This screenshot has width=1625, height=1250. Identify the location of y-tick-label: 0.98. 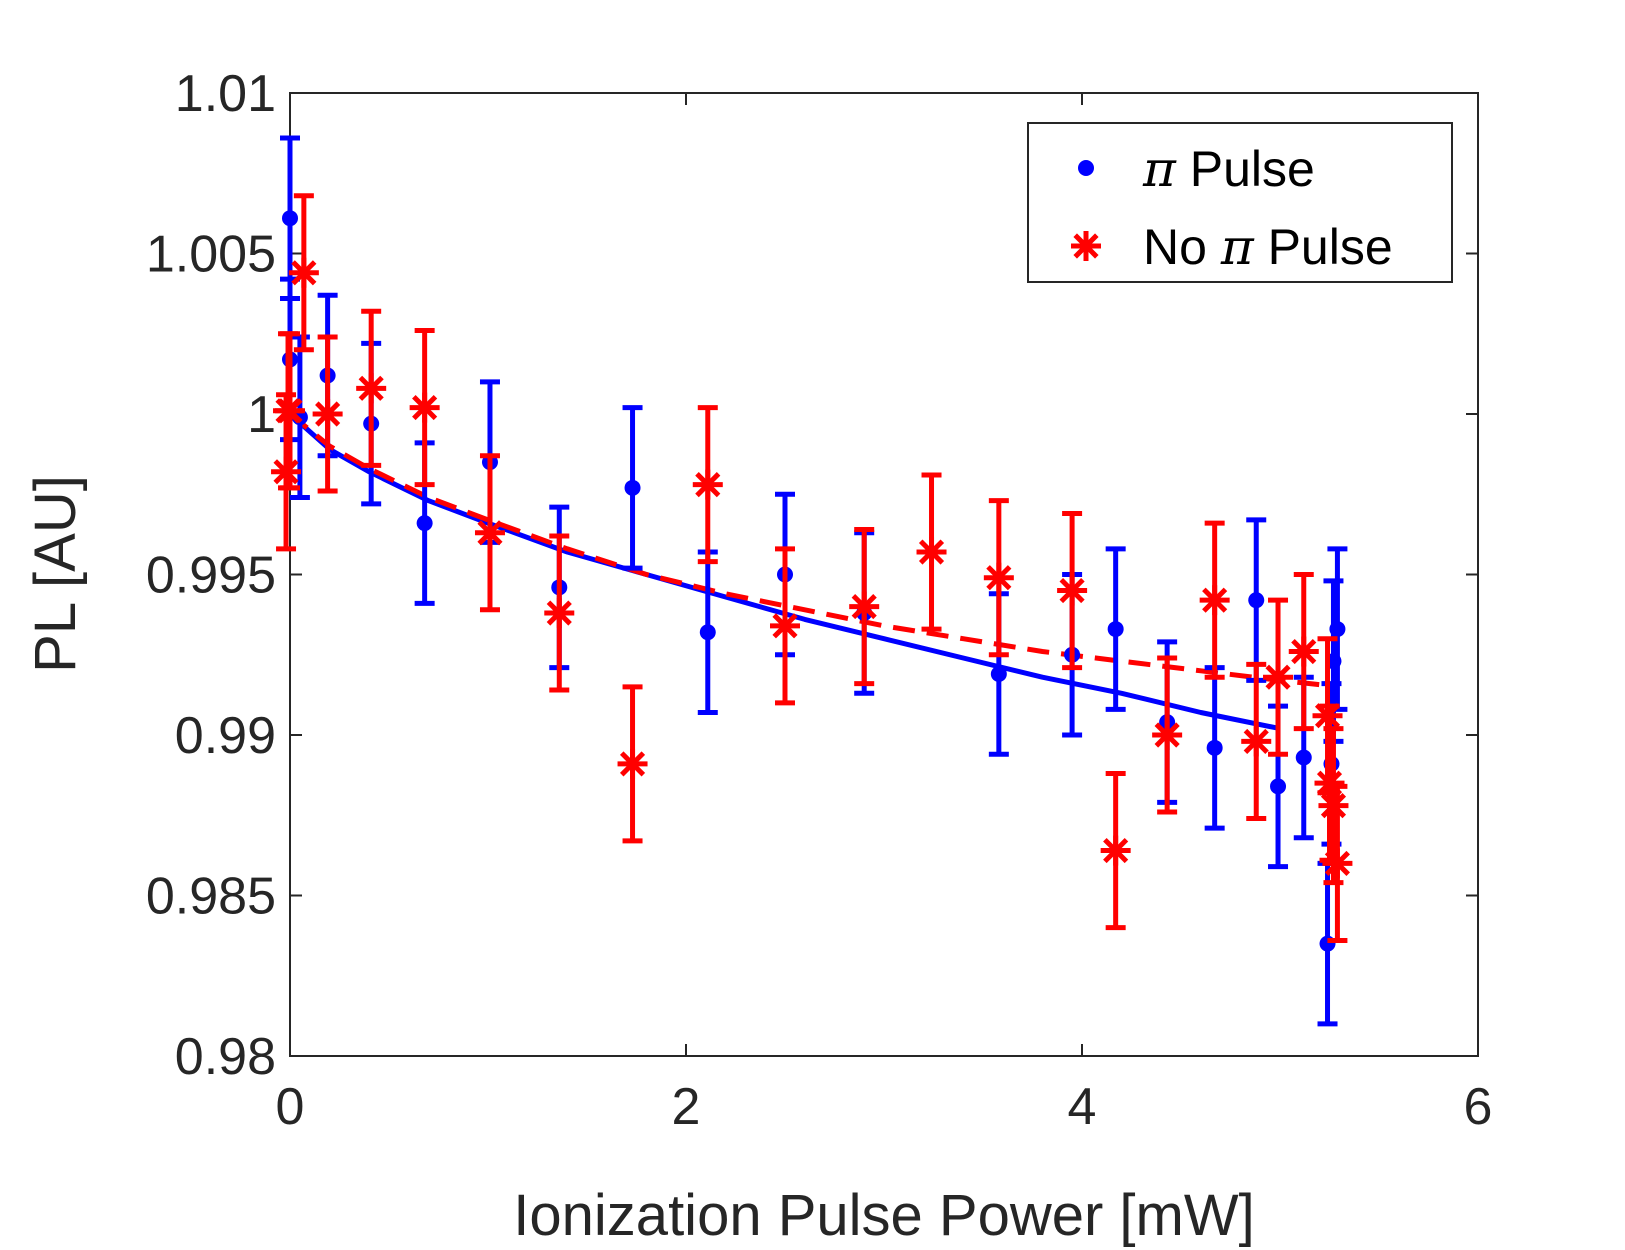
(225, 1057).